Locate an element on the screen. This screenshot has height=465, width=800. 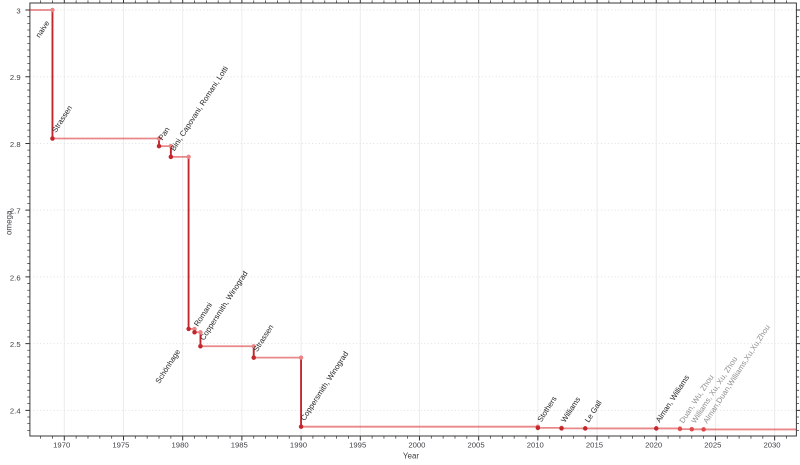
svg-text: 2.8 is located at coordinates (15, 144).